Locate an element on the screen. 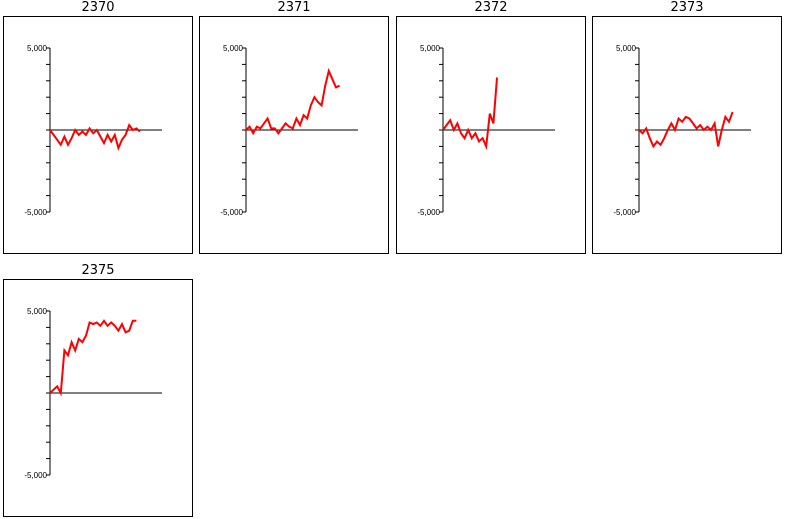 Image resolution: width=785 pixels, height=519 pixels. chart-panel-2370: 2370 5,000 -5,000 is located at coordinates (98, 127).